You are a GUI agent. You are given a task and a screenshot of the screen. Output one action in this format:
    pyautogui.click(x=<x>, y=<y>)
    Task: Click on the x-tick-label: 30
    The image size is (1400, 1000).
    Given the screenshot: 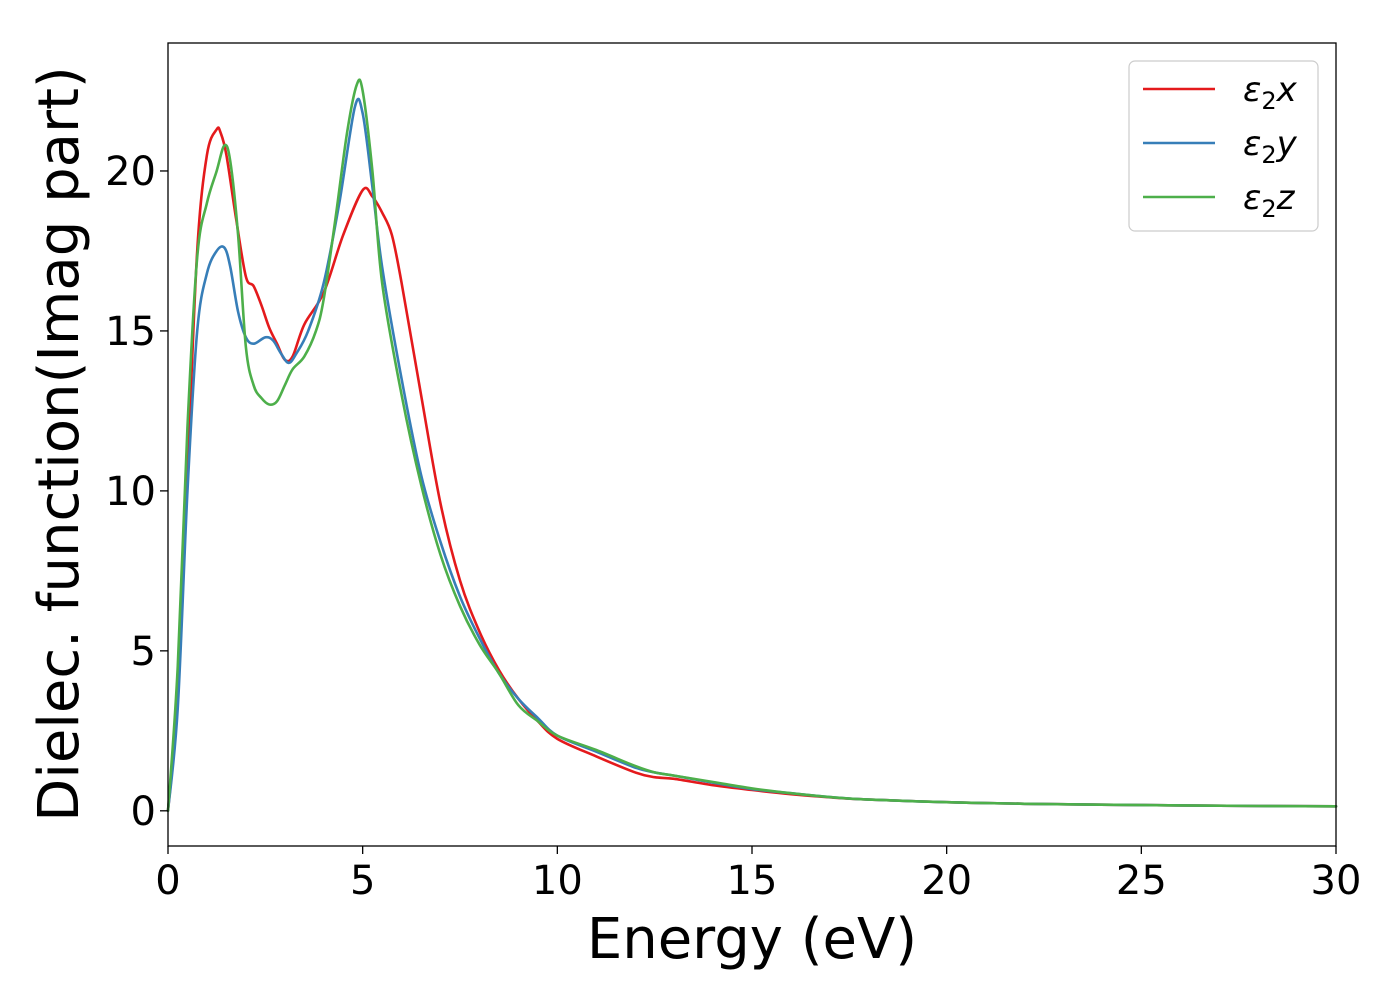 What is the action you would take?
    pyautogui.click(x=1336, y=881)
    